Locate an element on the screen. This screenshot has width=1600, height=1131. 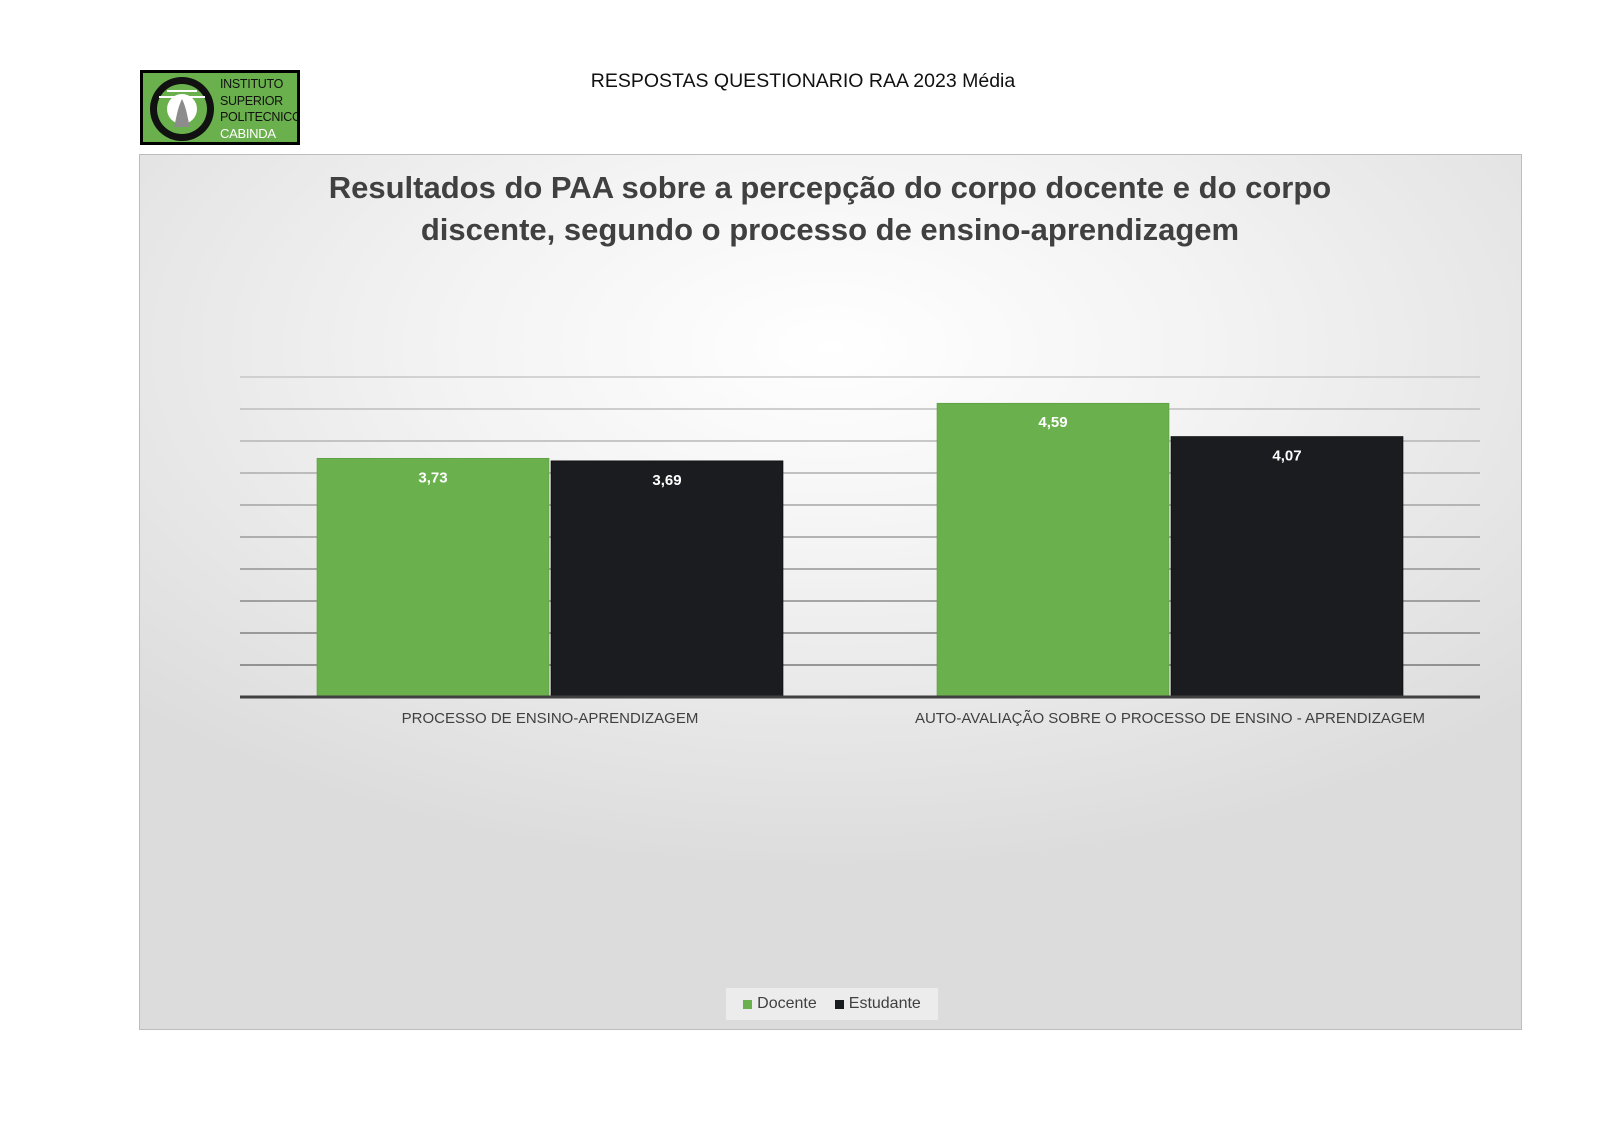
institute-logo: INSTITUTO SUPERIOR POLITECNICO CABINDA is located at coordinates (220, 107).